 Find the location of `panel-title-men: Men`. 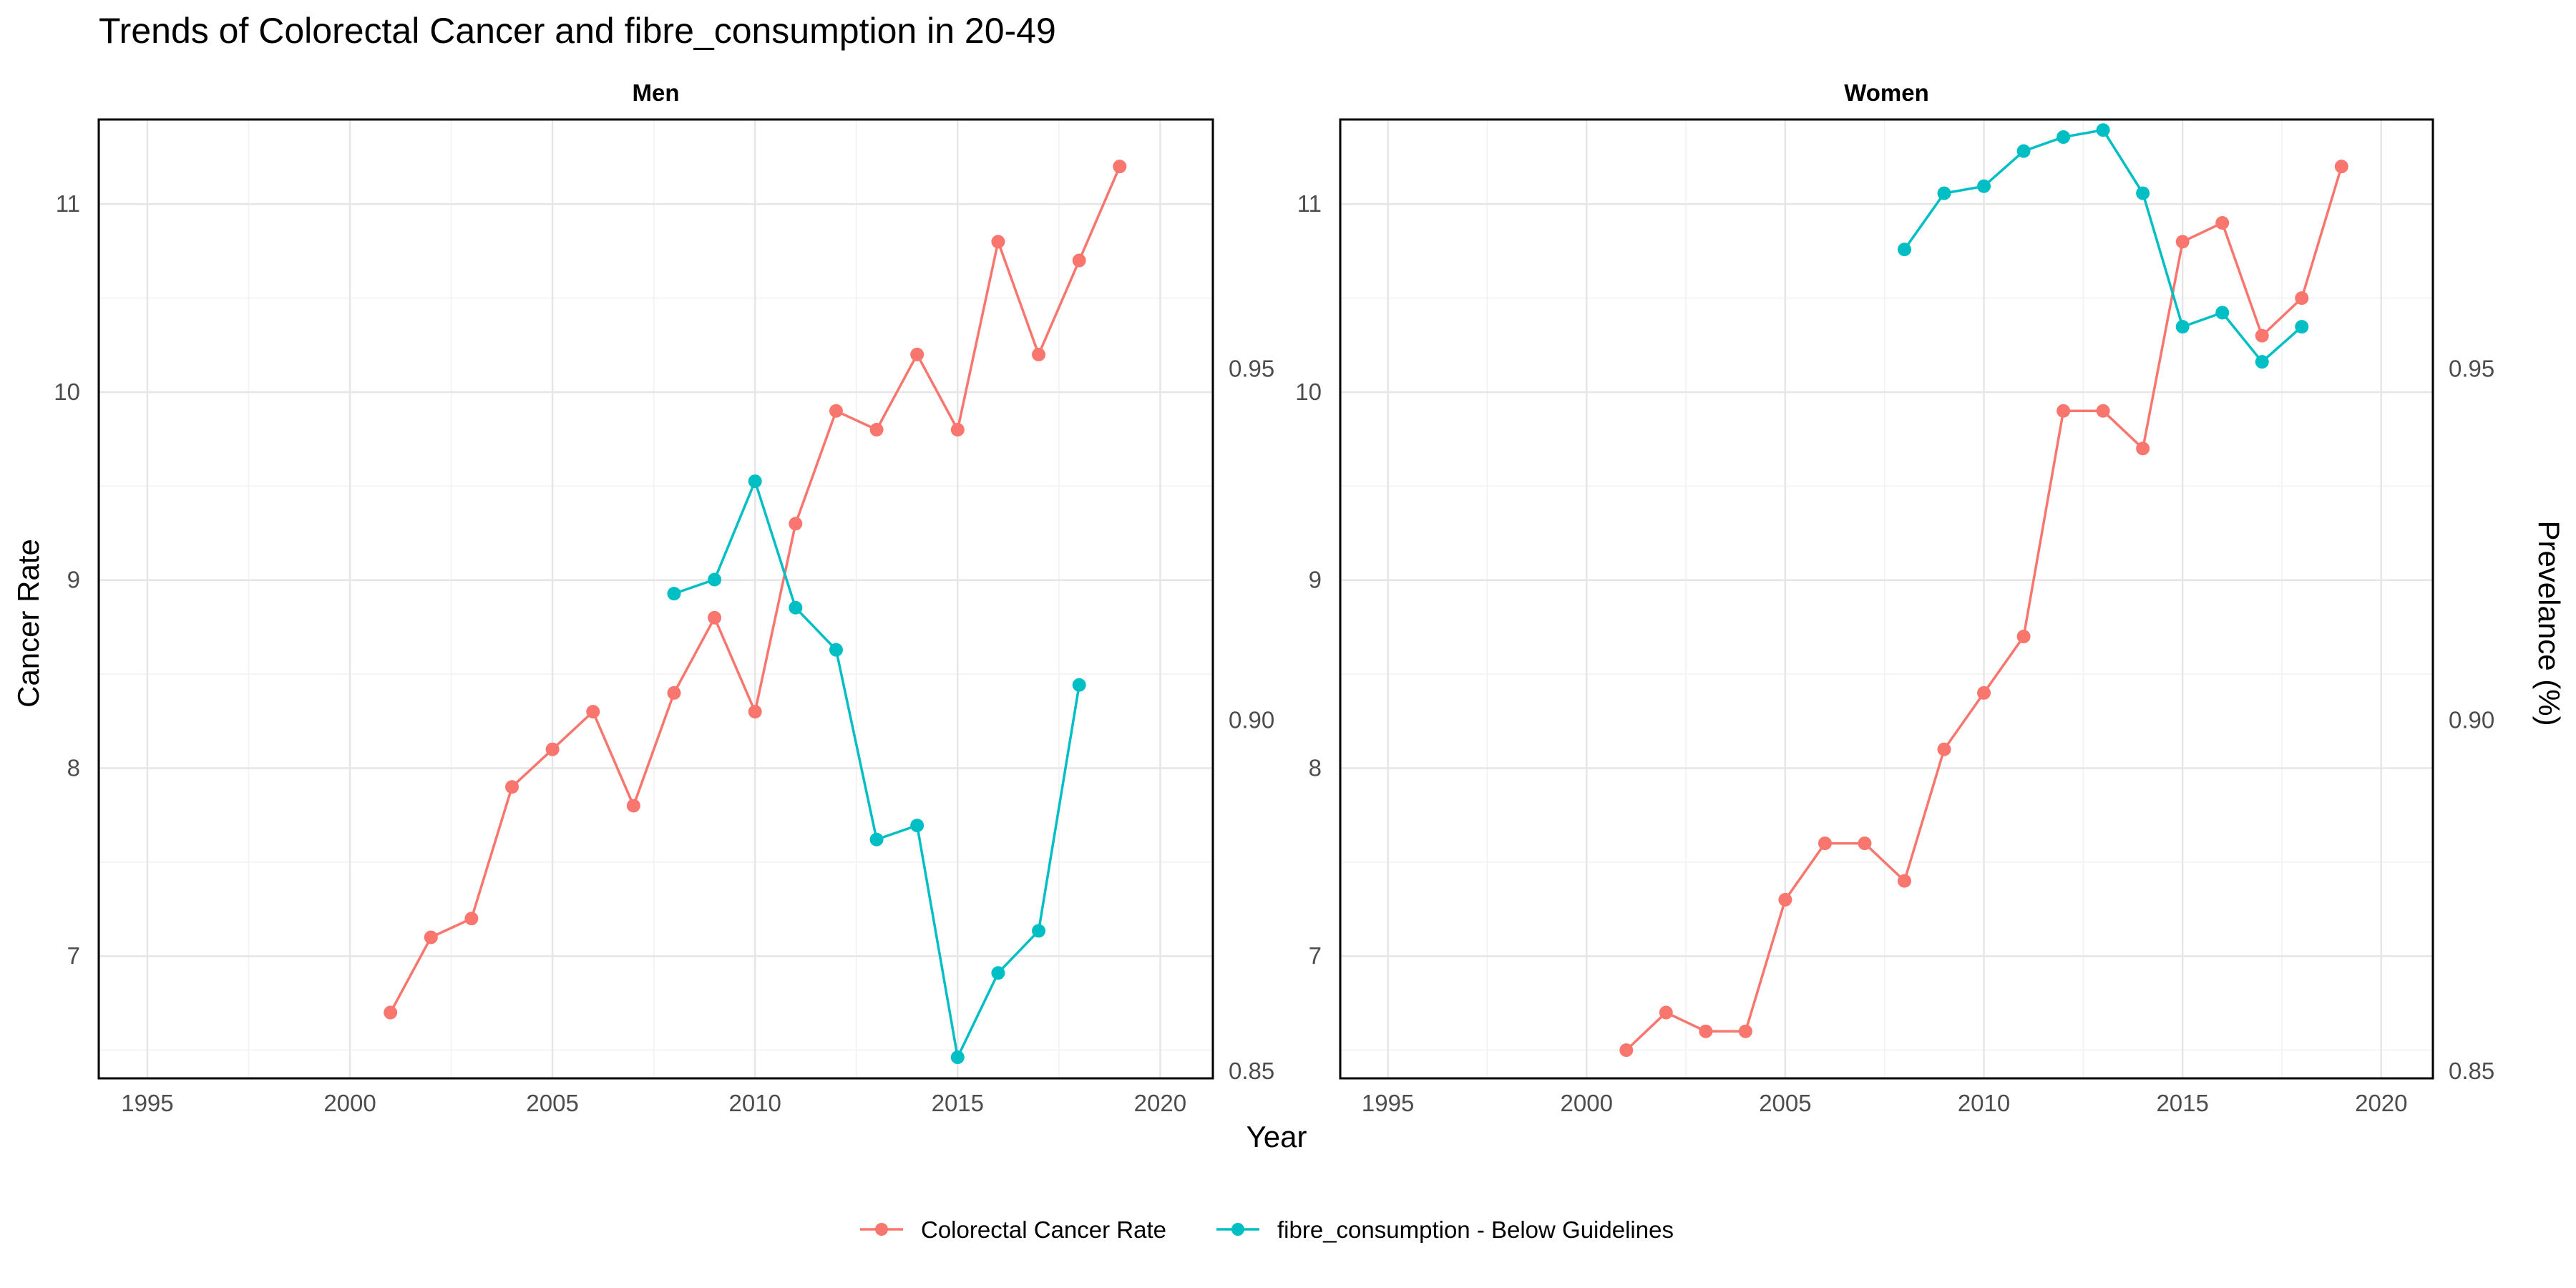

panel-title-men: Men is located at coordinates (656, 92).